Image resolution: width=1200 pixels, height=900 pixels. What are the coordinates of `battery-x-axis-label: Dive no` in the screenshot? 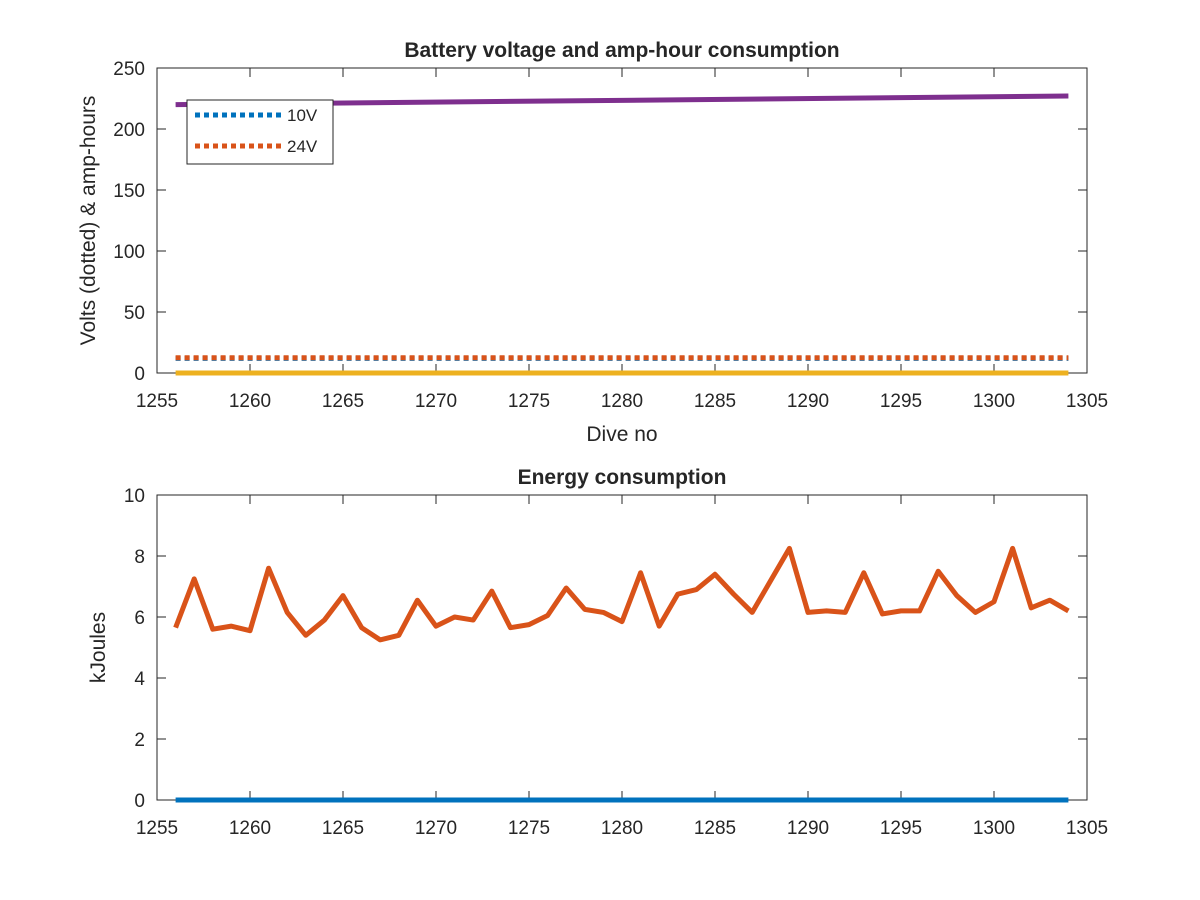 It's located at (621, 434).